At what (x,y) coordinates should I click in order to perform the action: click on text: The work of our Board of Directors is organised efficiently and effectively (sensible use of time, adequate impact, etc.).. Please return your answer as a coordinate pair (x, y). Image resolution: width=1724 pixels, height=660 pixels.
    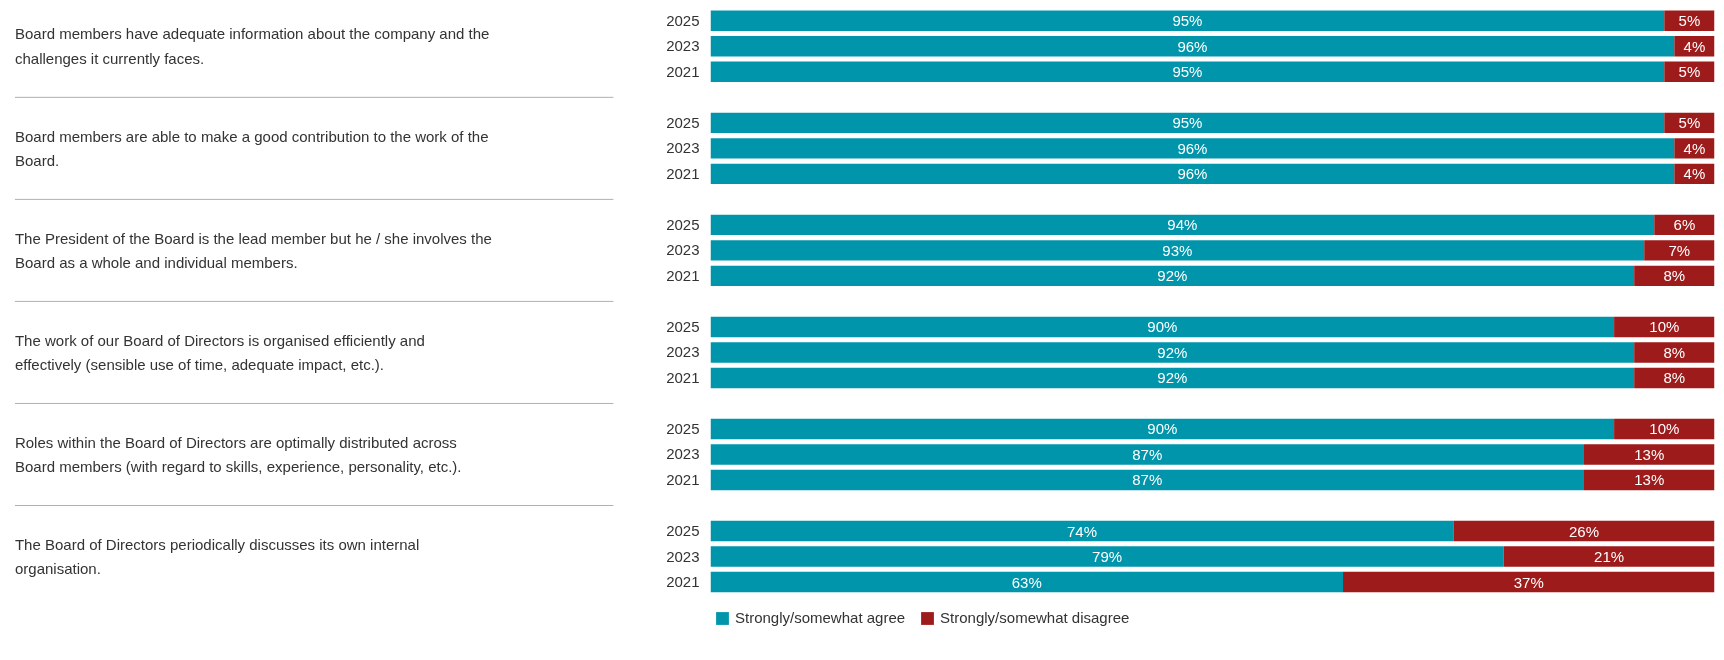
    Looking at the image, I should click on (219, 352).